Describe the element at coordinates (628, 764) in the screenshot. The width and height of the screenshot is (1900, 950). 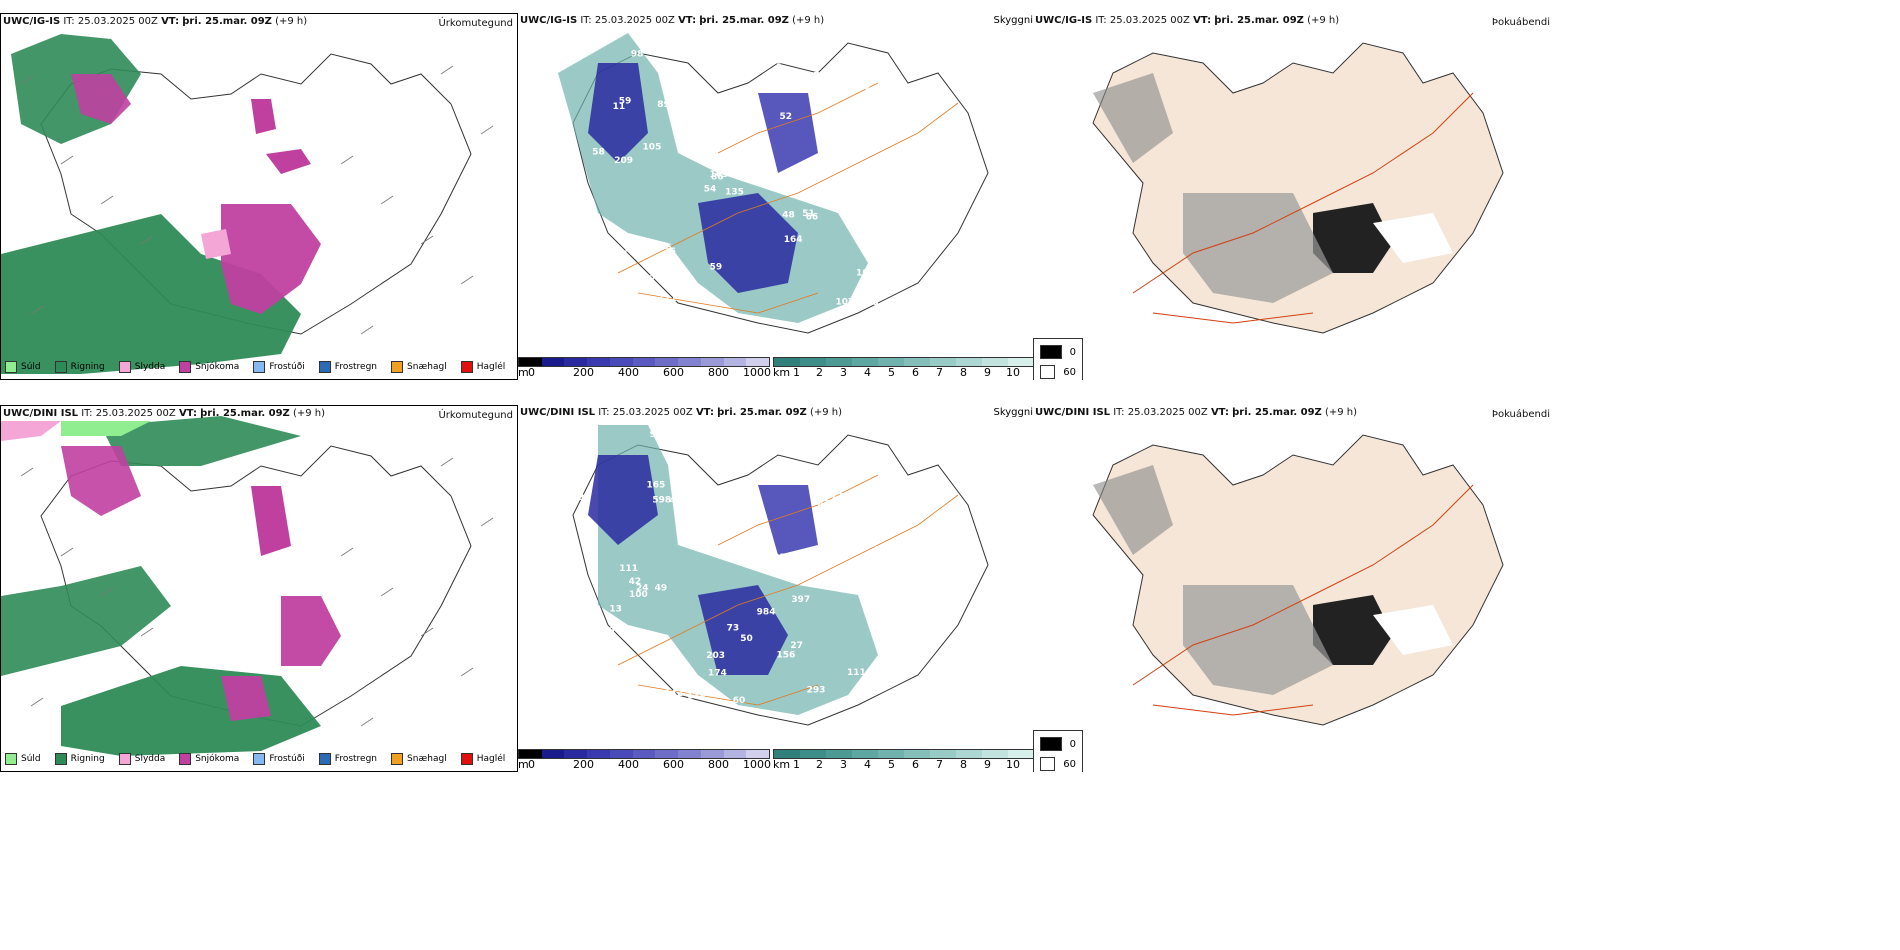
I see `tick: 400` at that location.